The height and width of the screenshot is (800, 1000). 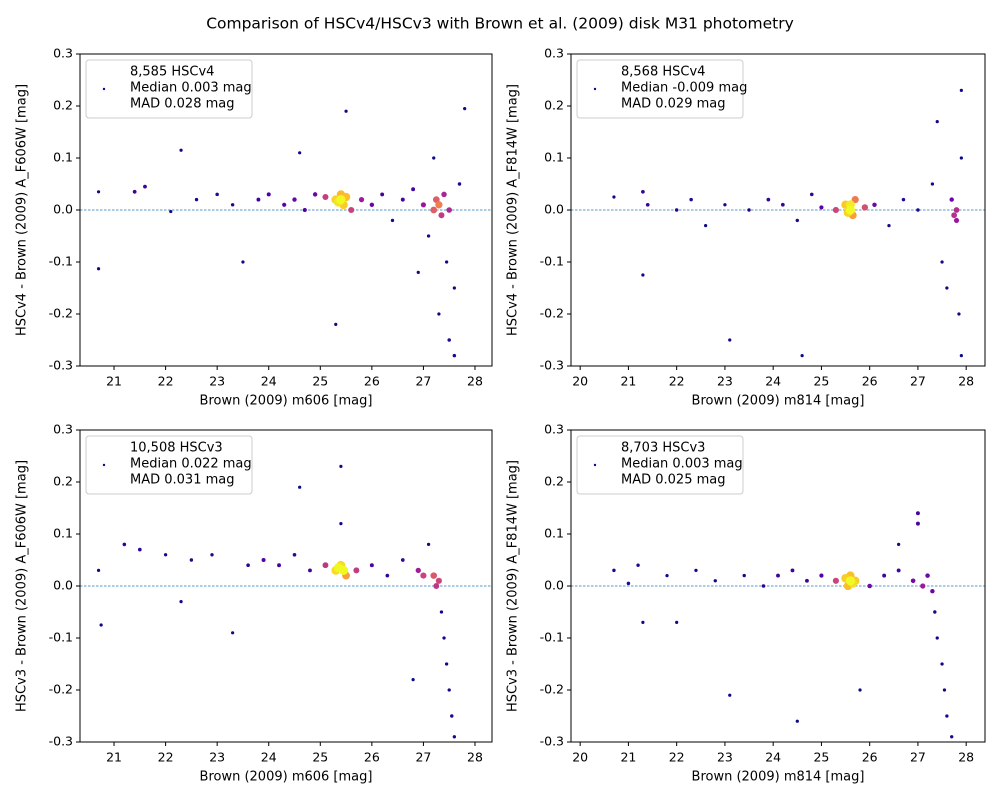 I want to click on y-axis-label: HSCv3 - Brown (2009) A_F814W [mag], so click(x=513, y=586).